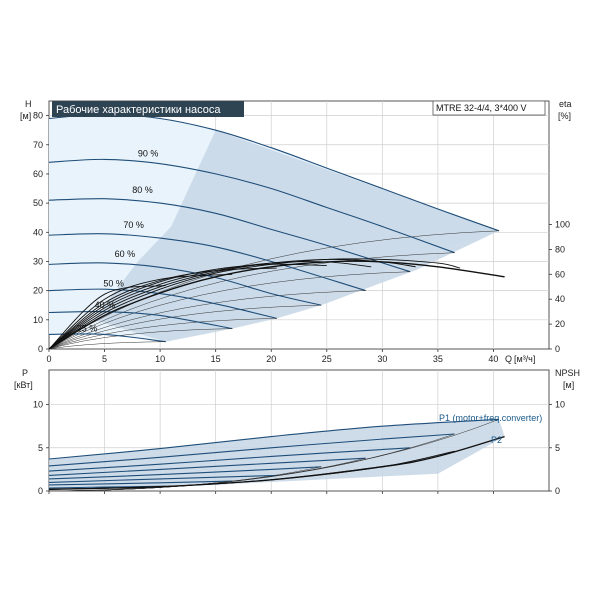 The height and width of the screenshot is (600, 600). What do you see at coordinates (125, 254) in the screenshot?
I see `speed-label-4: 60 %` at bounding box center [125, 254].